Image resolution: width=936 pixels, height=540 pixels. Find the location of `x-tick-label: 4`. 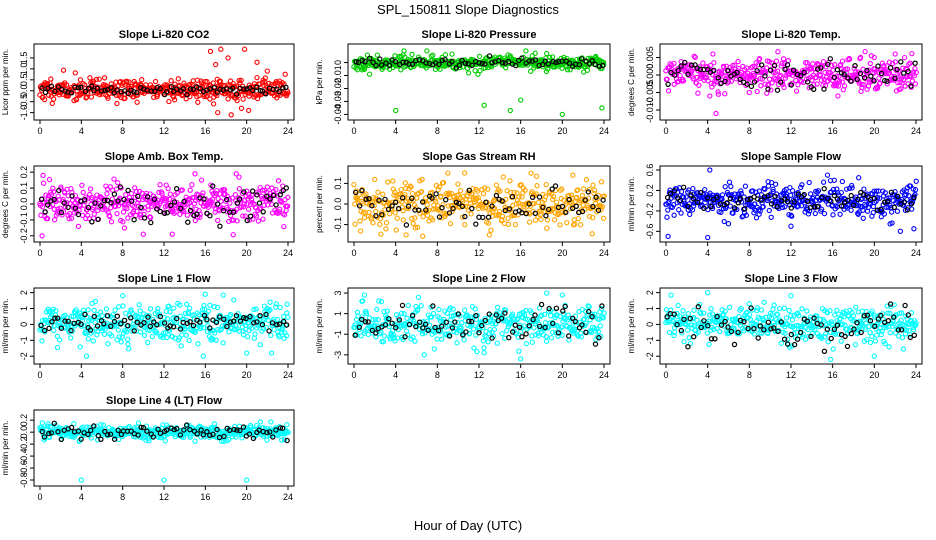

x-tick-label: 4 is located at coordinates (395, 375).